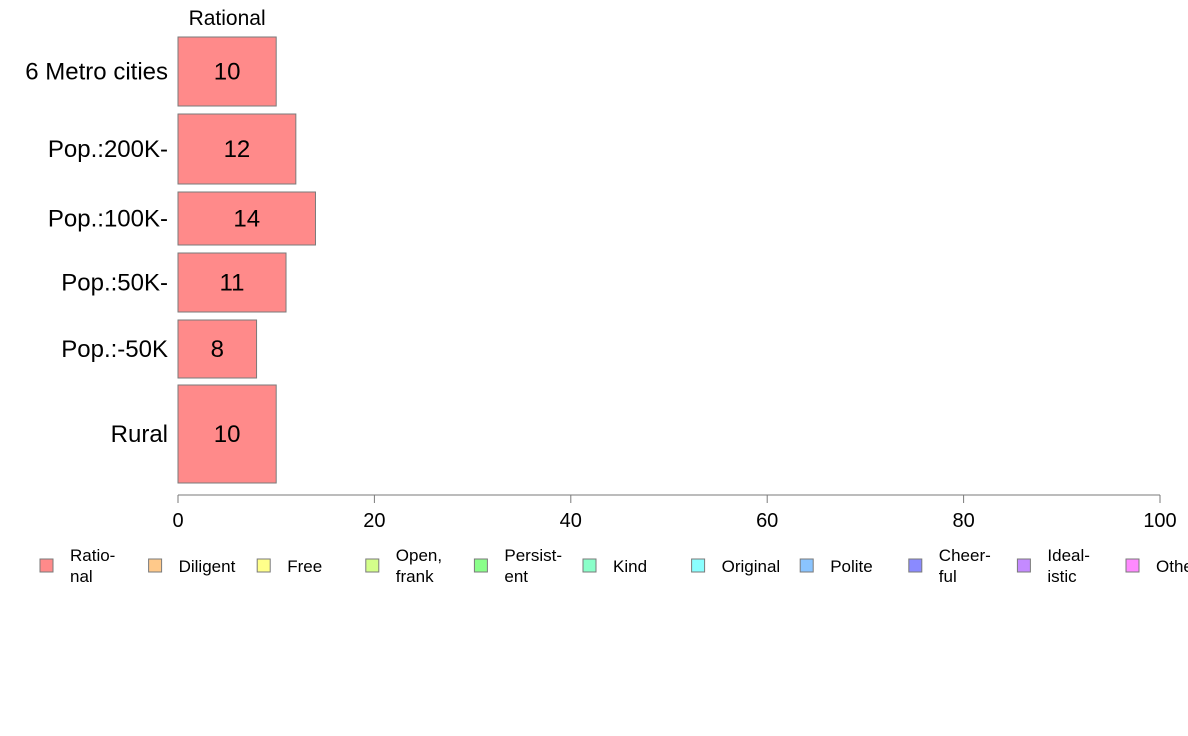 This screenshot has height=736, width=1188. I want to click on bar-value-label: 12, so click(237, 149).